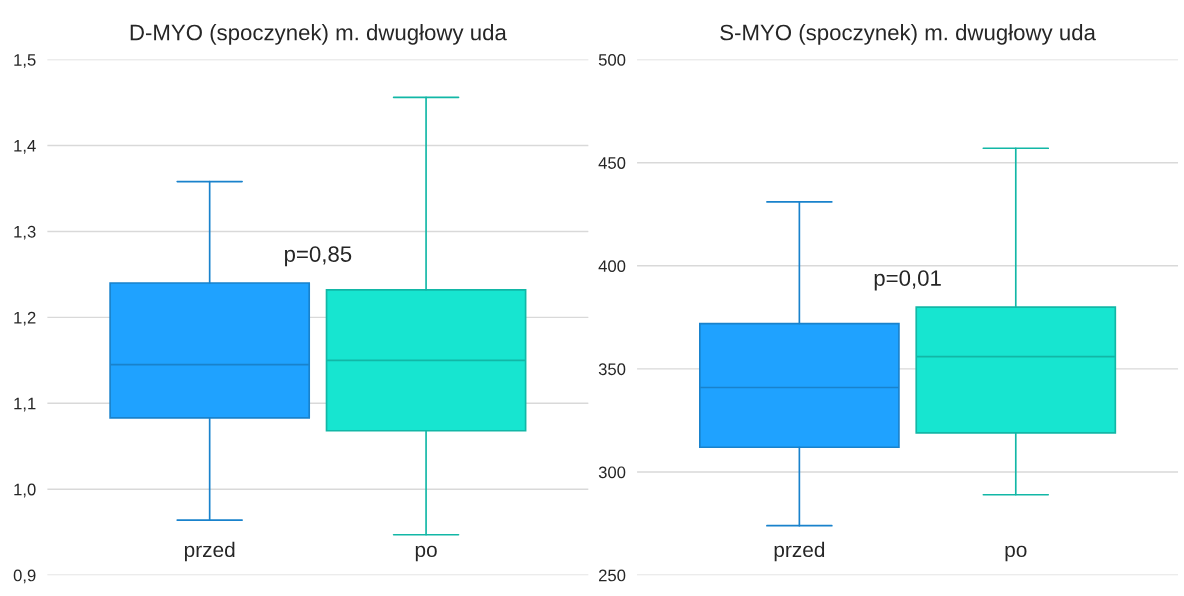 This screenshot has width=1184, height=596. What do you see at coordinates (612, 60) in the screenshot?
I see `y-tick-label: 500` at bounding box center [612, 60].